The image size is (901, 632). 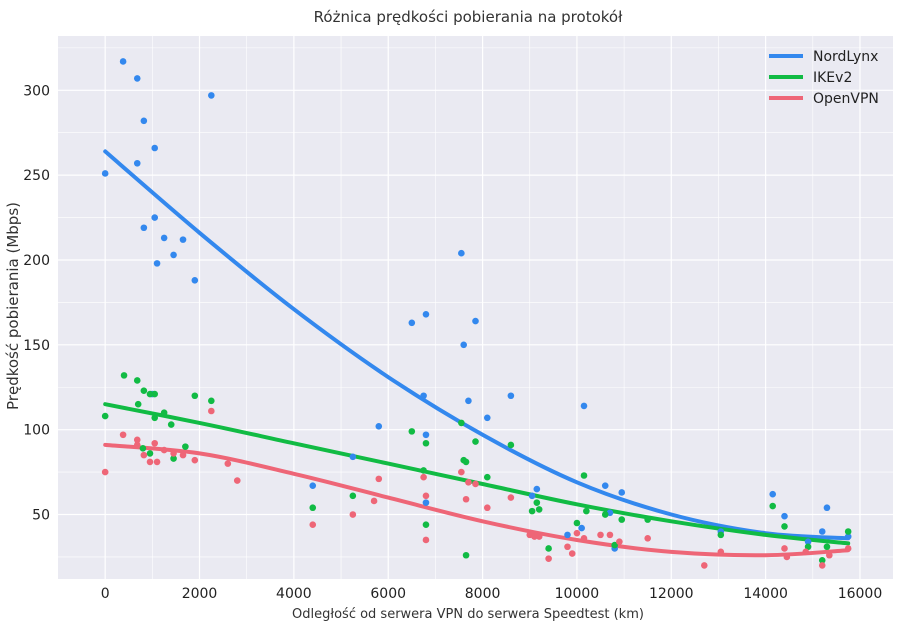 I want to click on y-tick-label: 250, so click(x=36, y=176).